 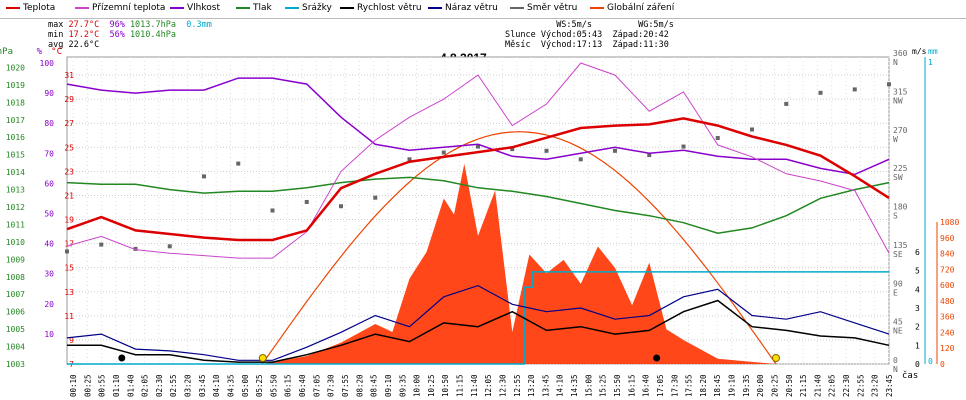 What do you see at coordinates (15, 102) in the screenshot?
I see `y-tick-label: 1018` at bounding box center [15, 102].